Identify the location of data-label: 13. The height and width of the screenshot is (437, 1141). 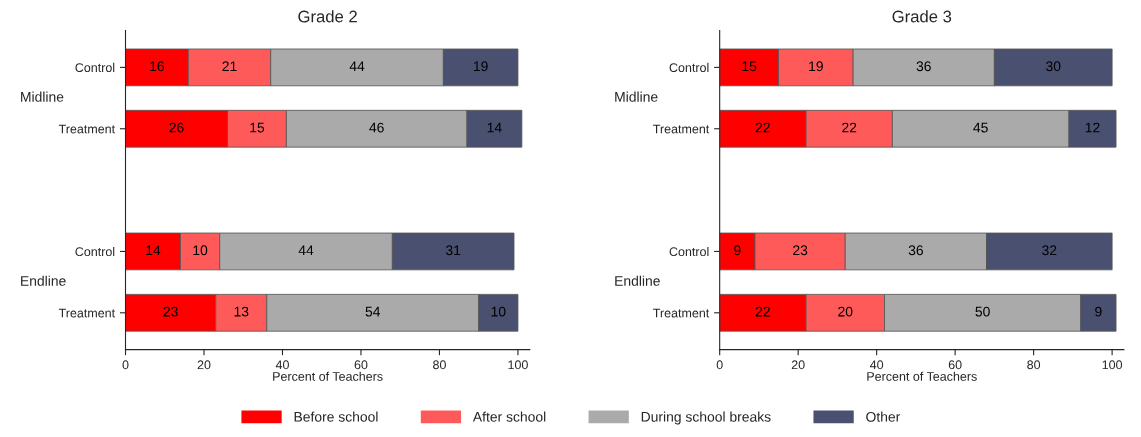
(241, 311).